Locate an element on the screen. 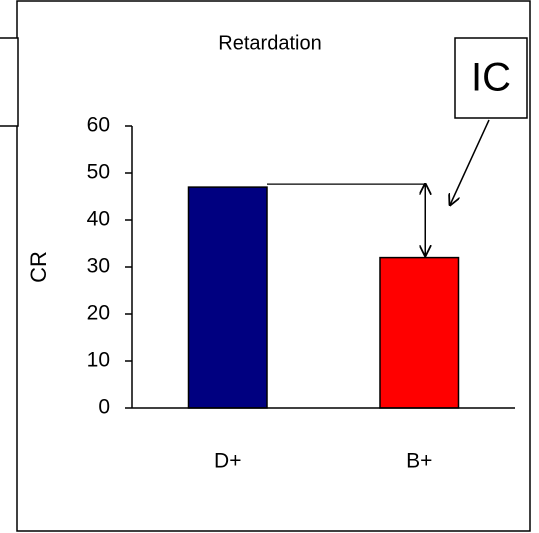  annotation-box is located at coordinates (491, 78).